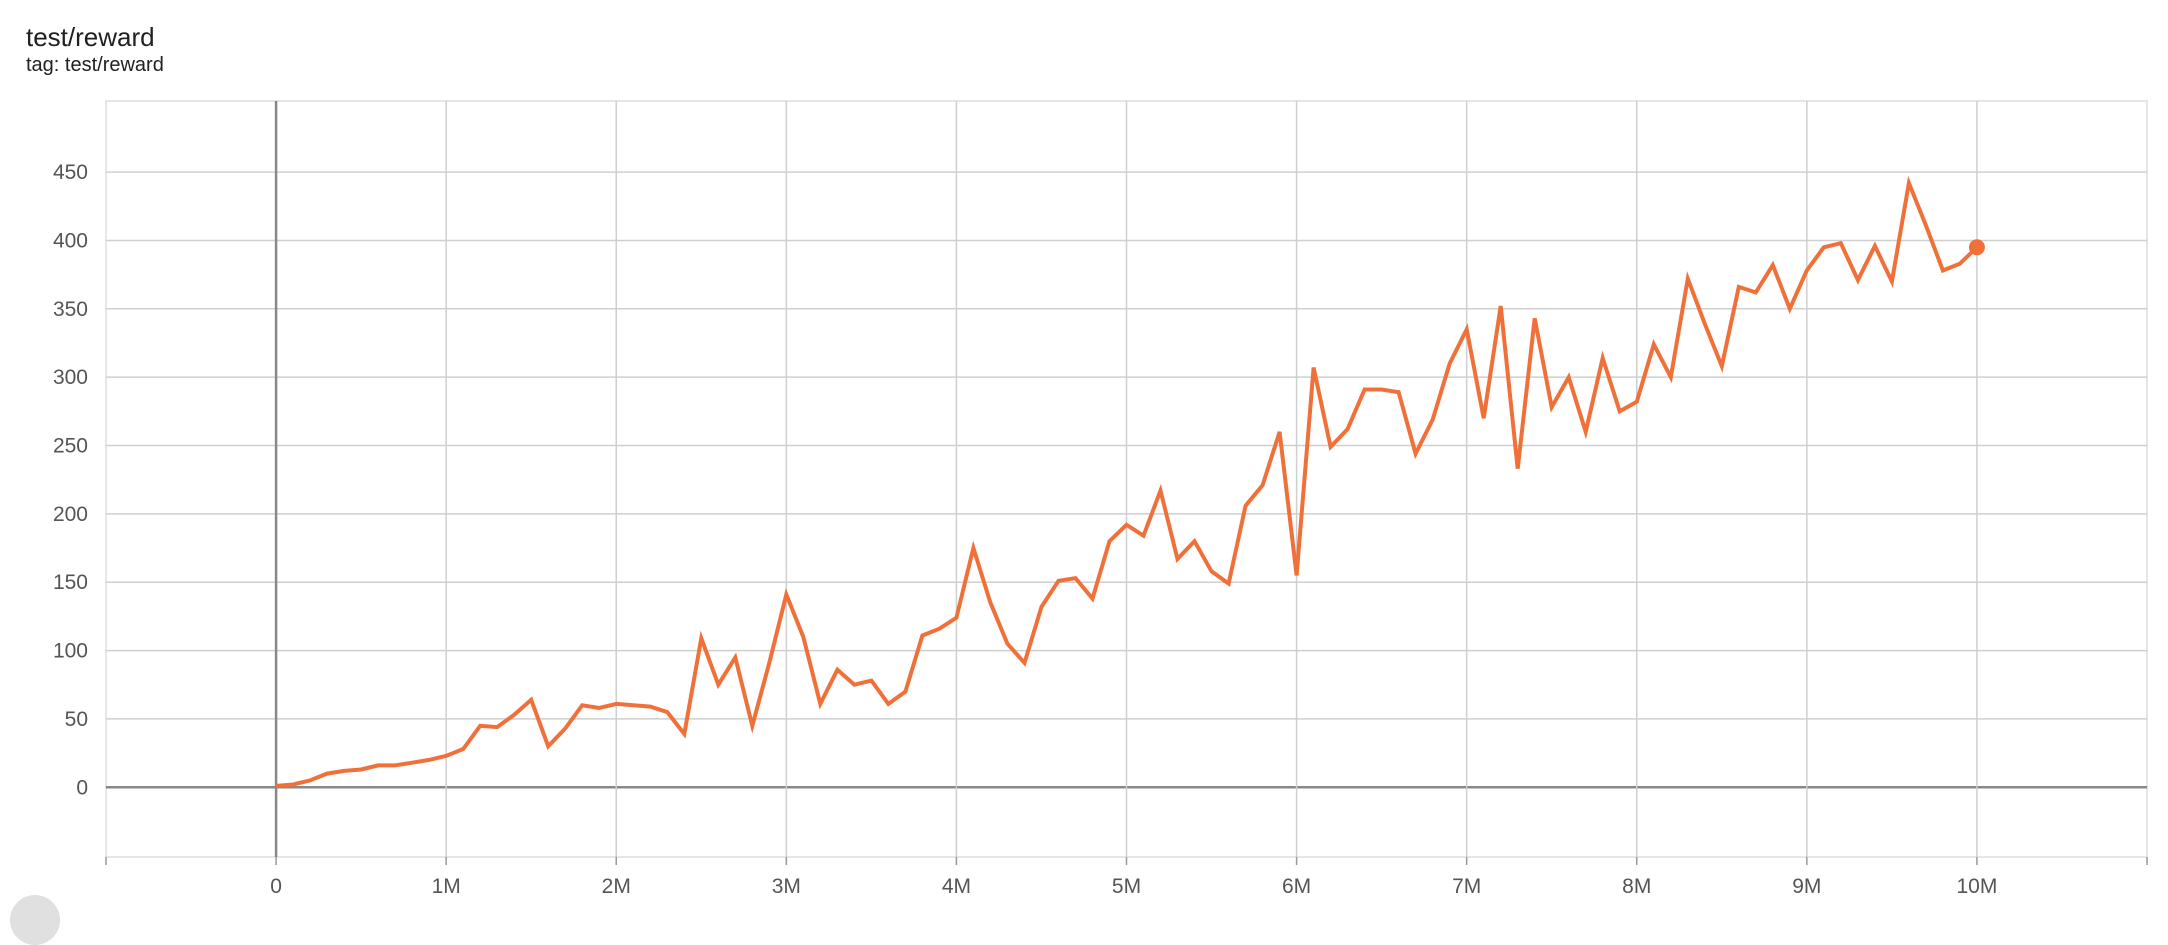 This screenshot has height=945, width=2168. Describe the element at coordinates (956, 886) in the screenshot. I see `x-tick-label: 4M` at that location.